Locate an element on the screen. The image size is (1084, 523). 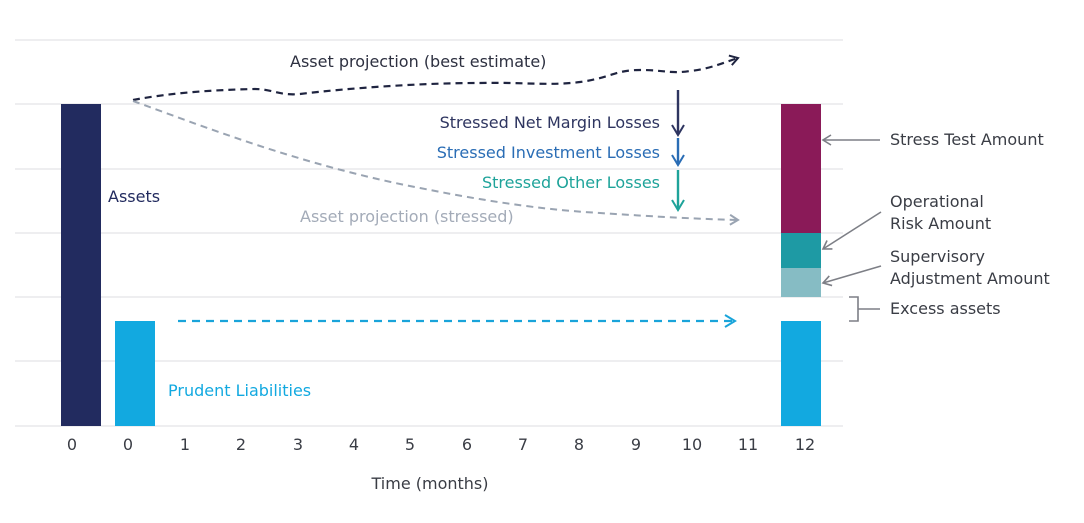
tick-label: 5 is located at coordinates (410, 444).